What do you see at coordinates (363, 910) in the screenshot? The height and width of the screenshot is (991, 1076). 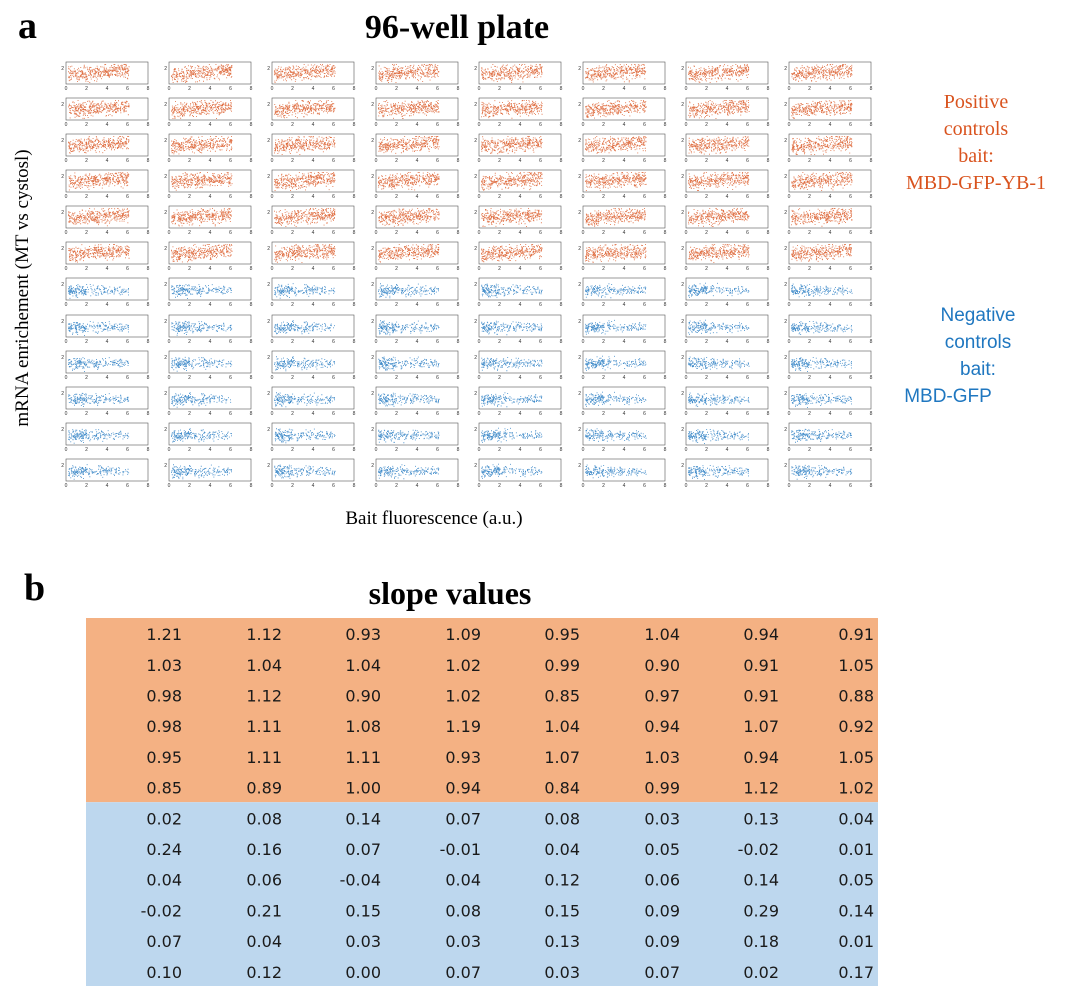 I see `slope-cell: 0.15` at bounding box center [363, 910].